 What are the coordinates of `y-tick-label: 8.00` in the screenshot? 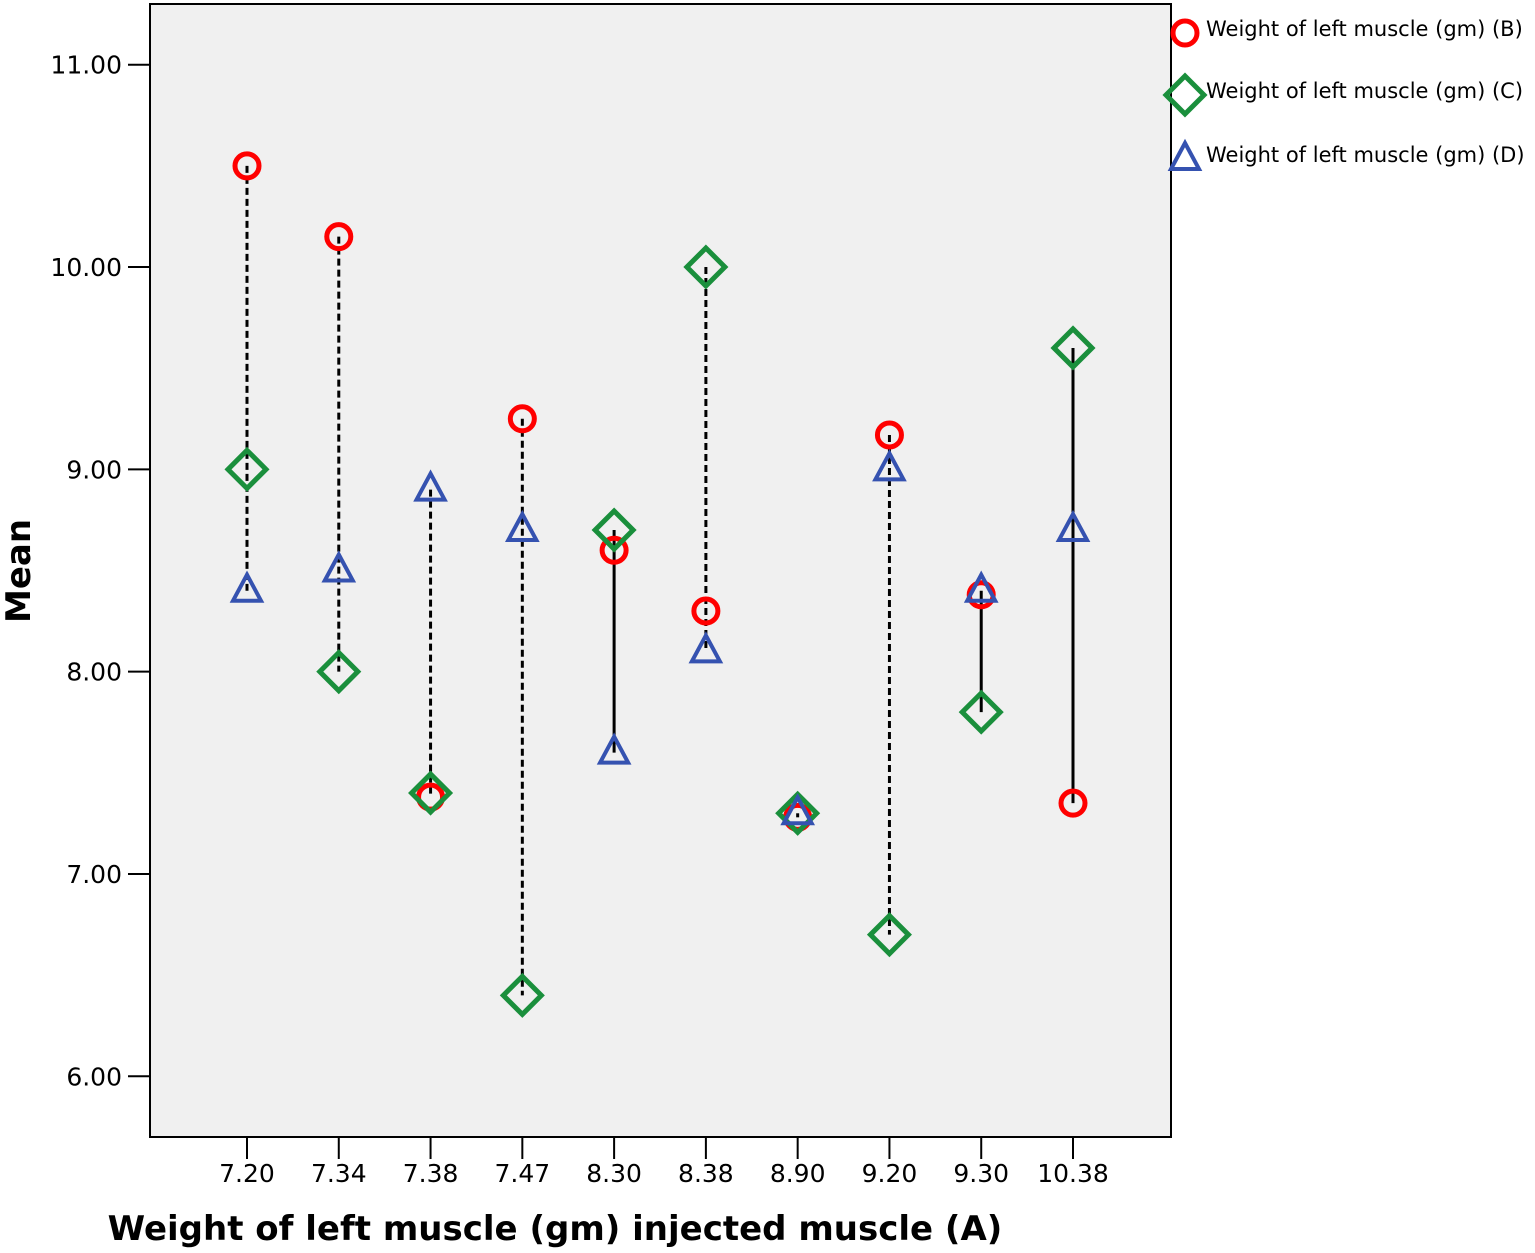 It's located at (94, 672).